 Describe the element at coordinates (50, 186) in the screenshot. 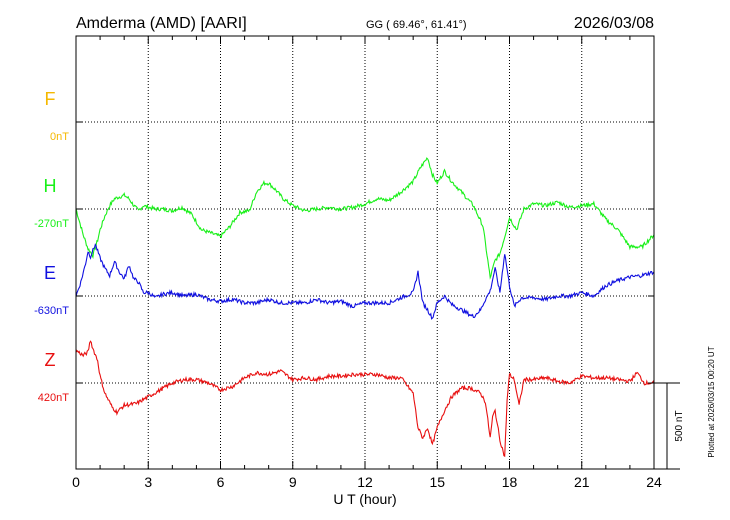

I see `channel-label-h: H` at that location.